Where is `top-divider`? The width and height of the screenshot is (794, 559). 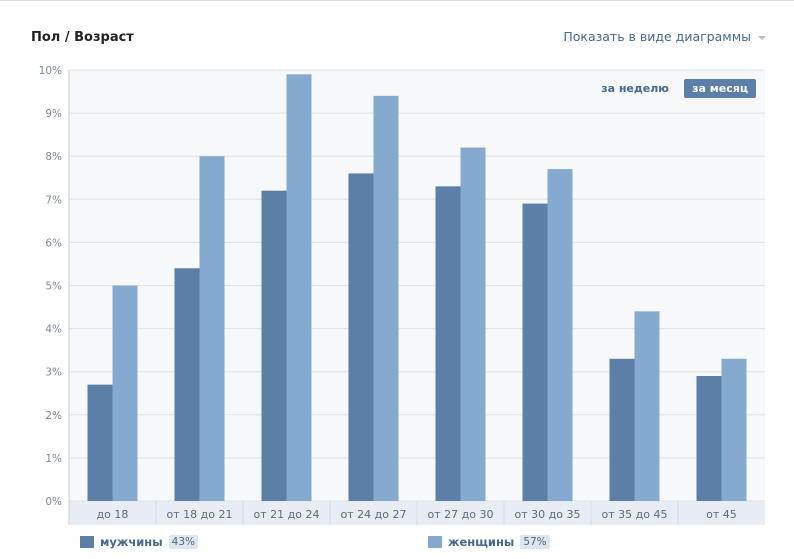 top-divider is located at coordinates (397, 0).